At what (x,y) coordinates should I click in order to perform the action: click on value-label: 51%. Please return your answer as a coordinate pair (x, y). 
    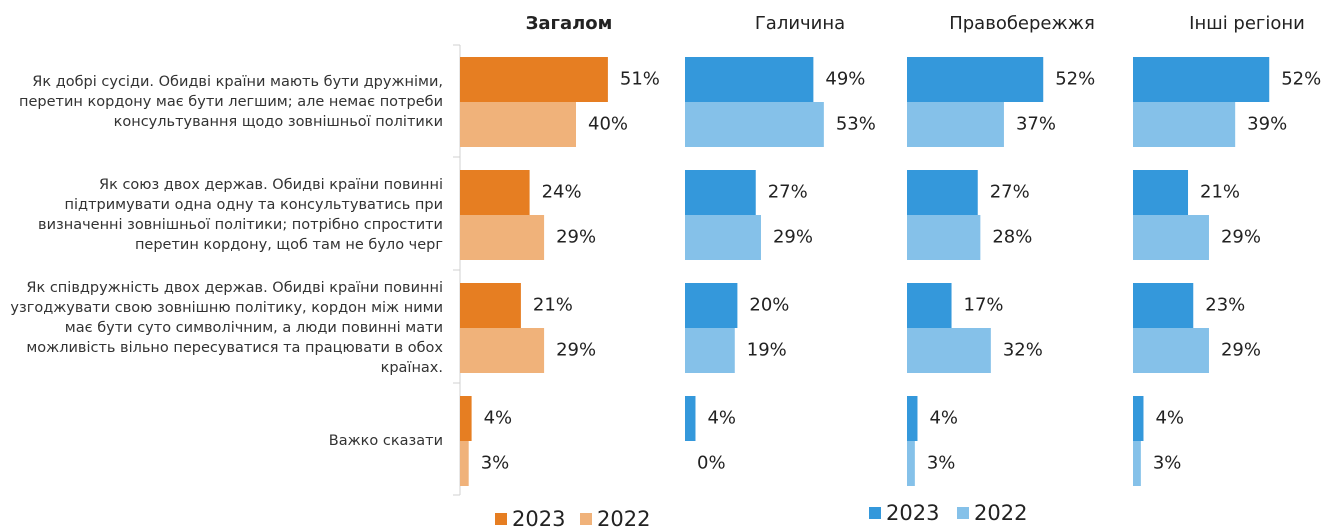
    Looking at the image, I should click on (640, 79).